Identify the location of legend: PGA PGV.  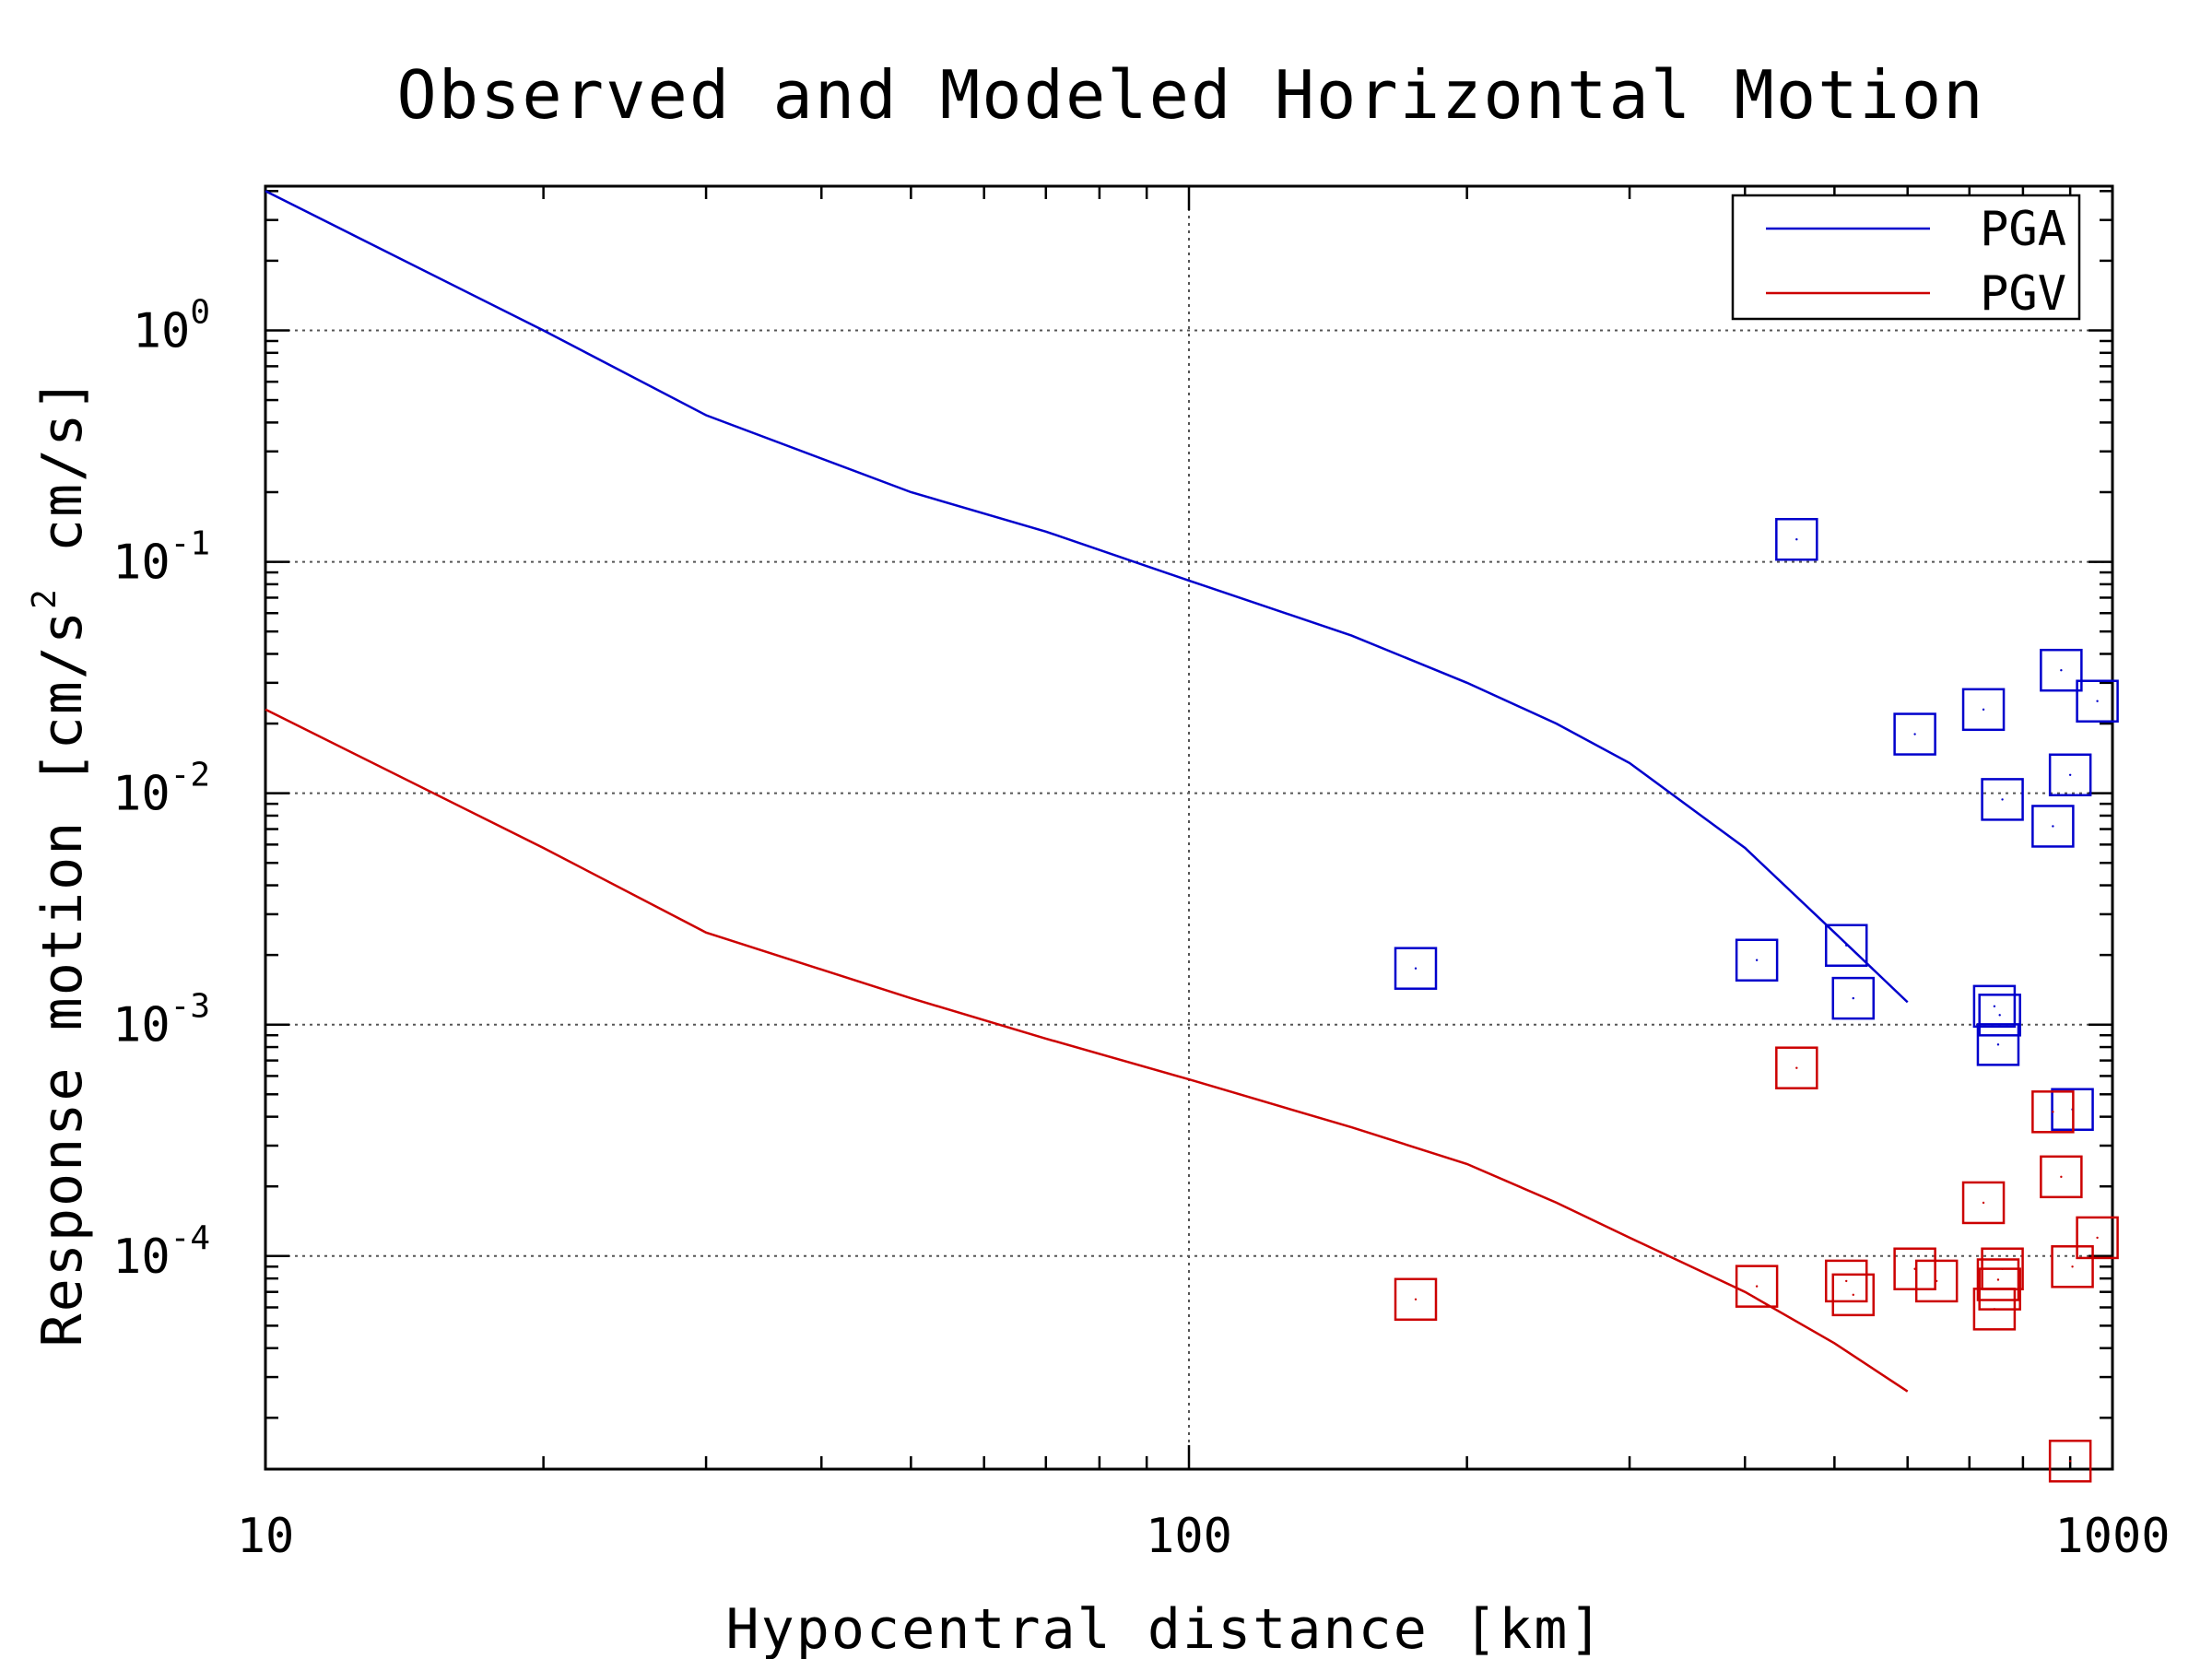
(1906, 258).